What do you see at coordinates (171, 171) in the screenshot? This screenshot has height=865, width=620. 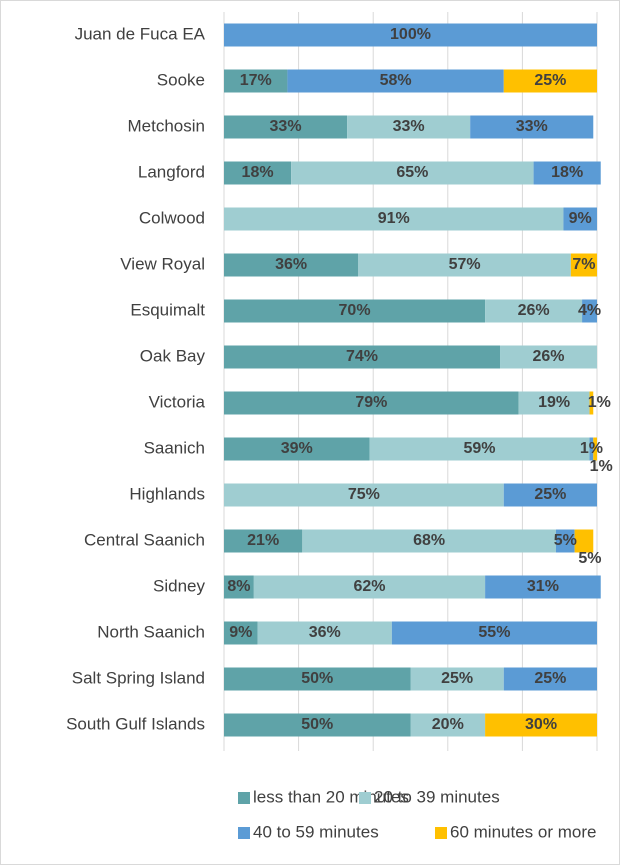 I see `category-label: Langford` at bounding box center [171, 171].